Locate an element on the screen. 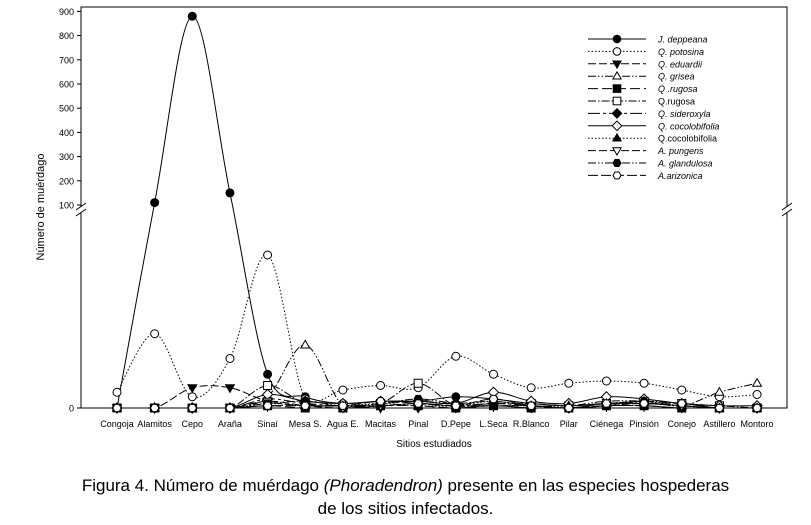  x-tick-label: Alamitos is located at coordinates (154, 424).